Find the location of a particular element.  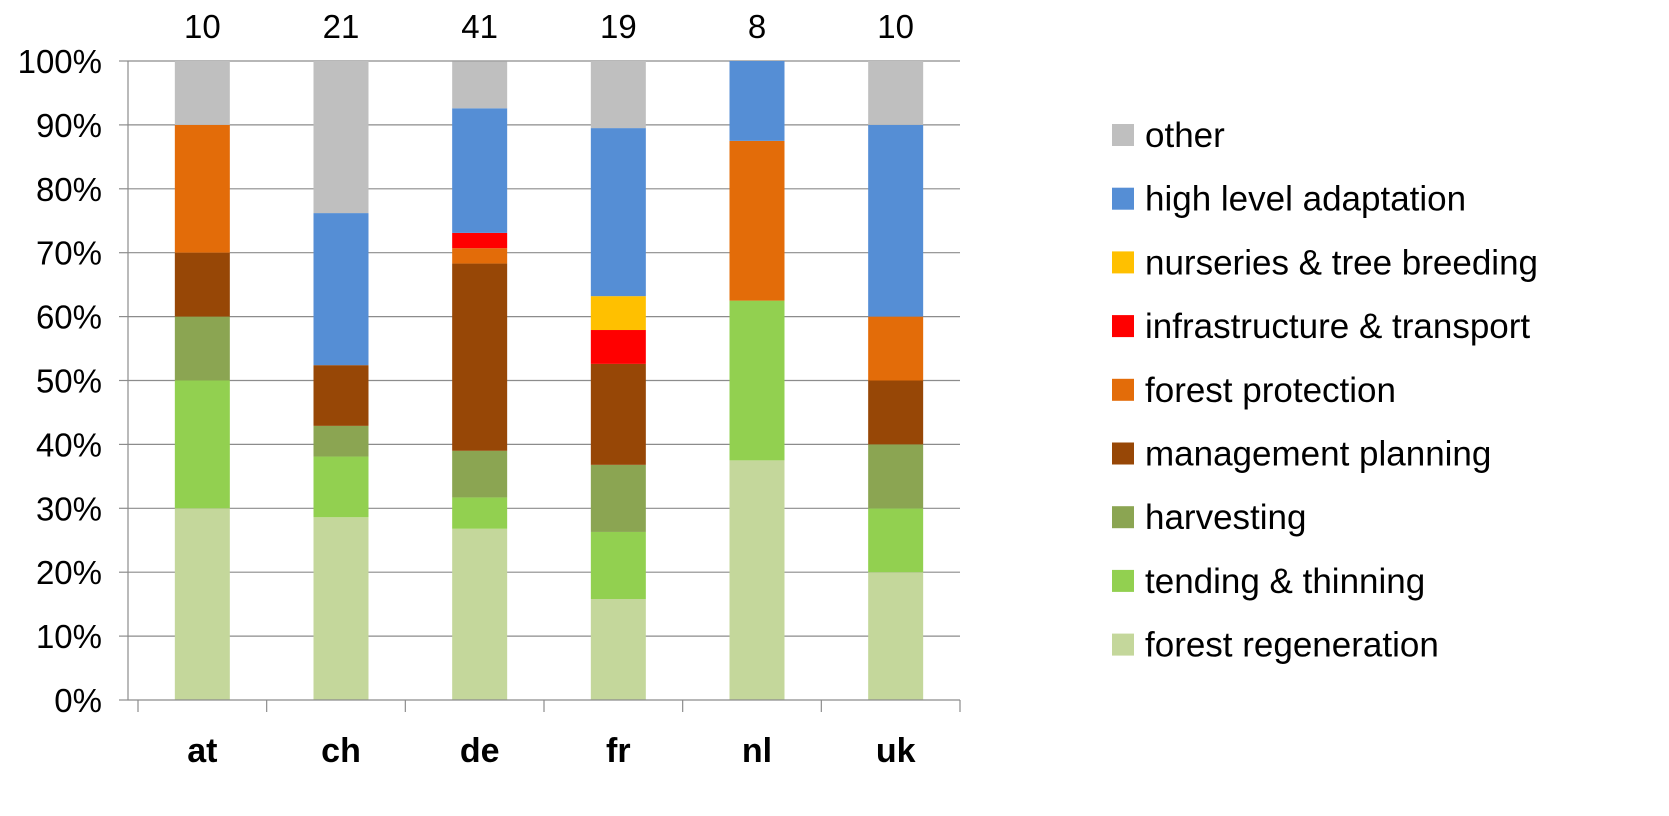

legend-item: infrastructure & transport is located at coordinates (1321, 326).